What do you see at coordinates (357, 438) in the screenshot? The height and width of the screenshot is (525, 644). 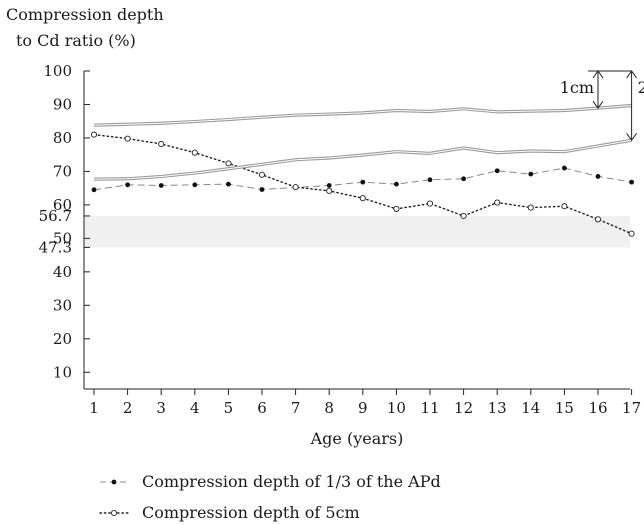 I see `x-axis-title: Age (years)` at bounding box center [357, 438].